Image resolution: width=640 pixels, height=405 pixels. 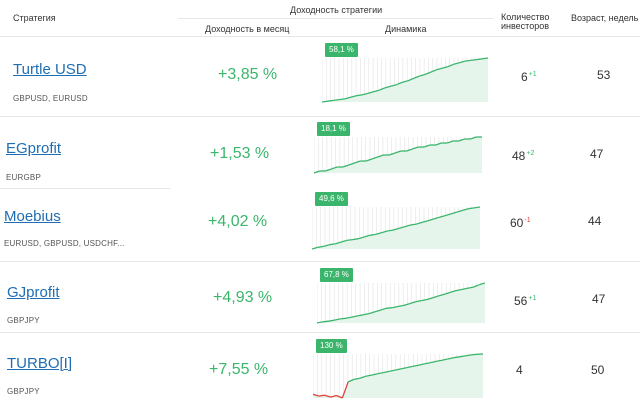 What do you see at coordinates (40, 363) in the screenshot?
I see `strategy-name-link: TURBO[I]` at bounding box center [40, 363].